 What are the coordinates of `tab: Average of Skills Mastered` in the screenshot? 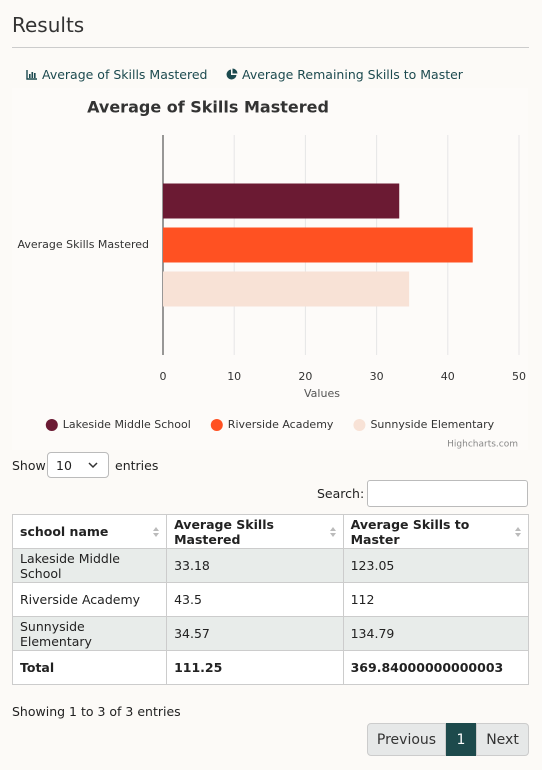 It's located at (116, 74).